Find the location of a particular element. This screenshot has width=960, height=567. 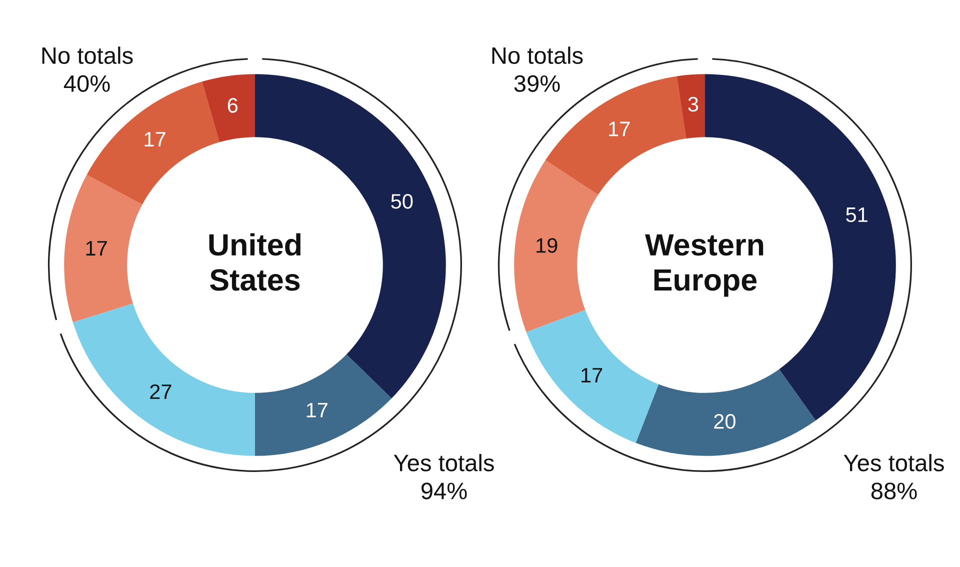

text: No totals 40% is located at coordinates (87, 69).